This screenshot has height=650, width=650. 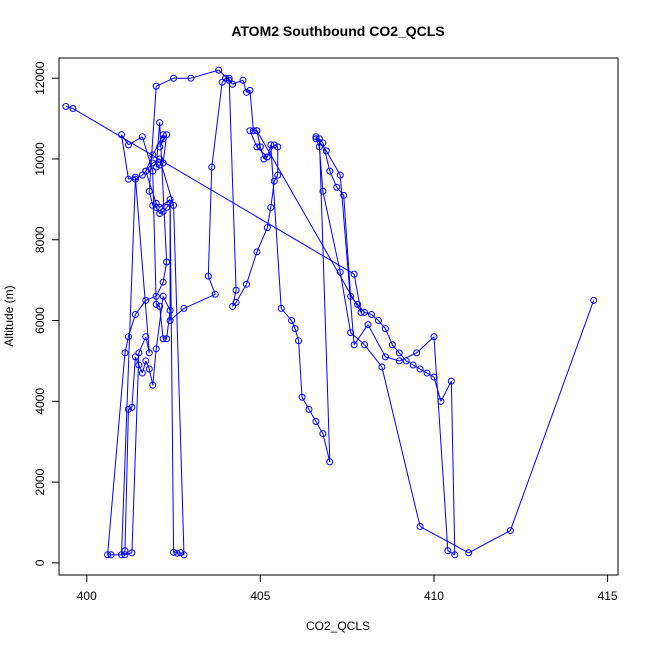 I want to click on y-tick-label: 12000, so click(x=40, y=78).